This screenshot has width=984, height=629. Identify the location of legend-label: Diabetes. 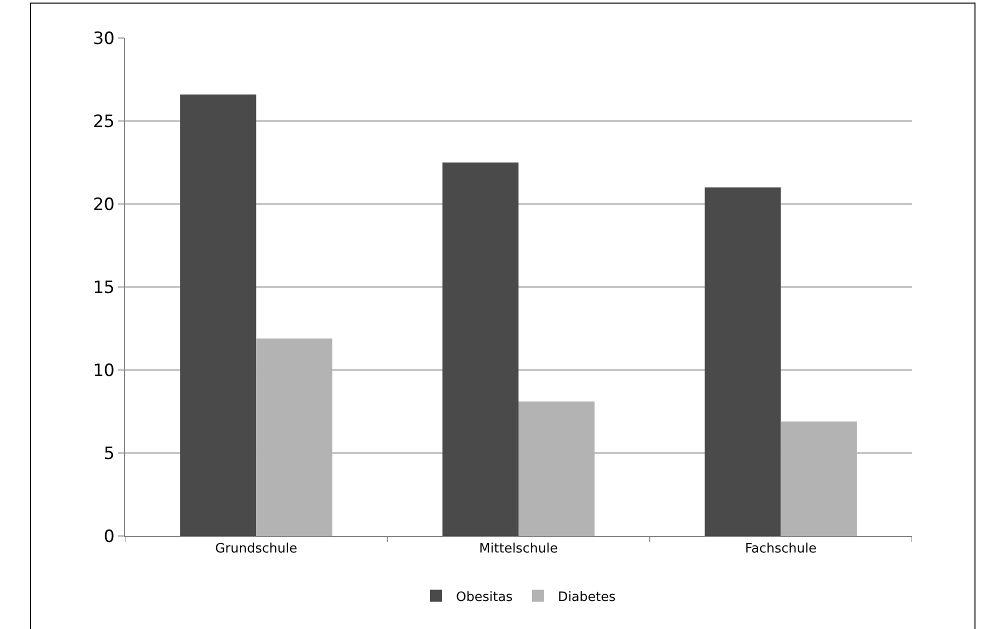
(587, 597).